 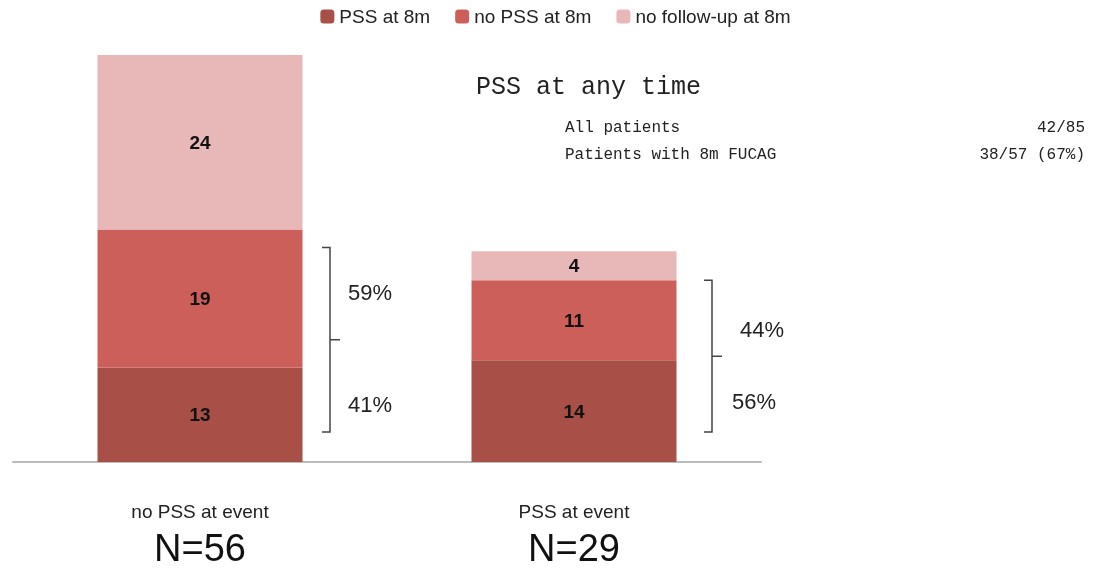 What do you see at coordinates (762, 329) in the screenshot?
I see `annotation: 44%` at bounding box center [762, 329].